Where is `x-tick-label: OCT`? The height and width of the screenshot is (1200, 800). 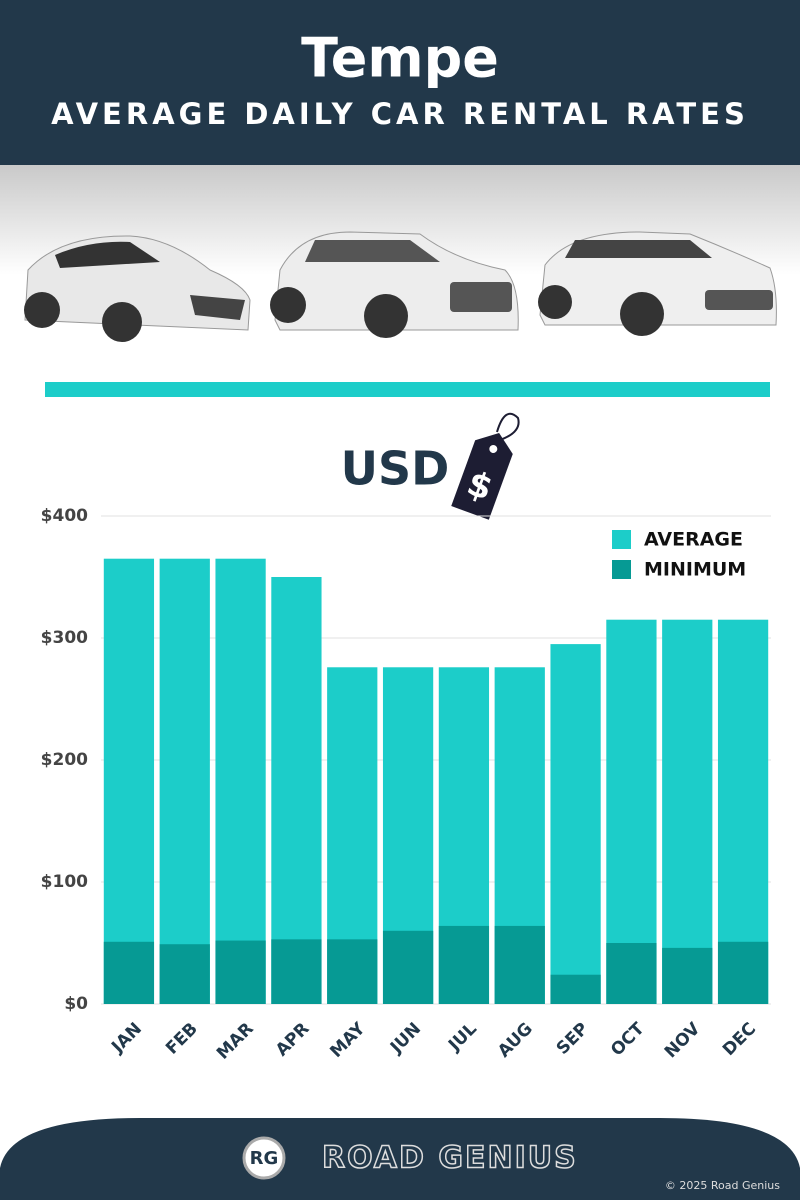
x-tick-label: OCT is located at coordinates (628, 1040).